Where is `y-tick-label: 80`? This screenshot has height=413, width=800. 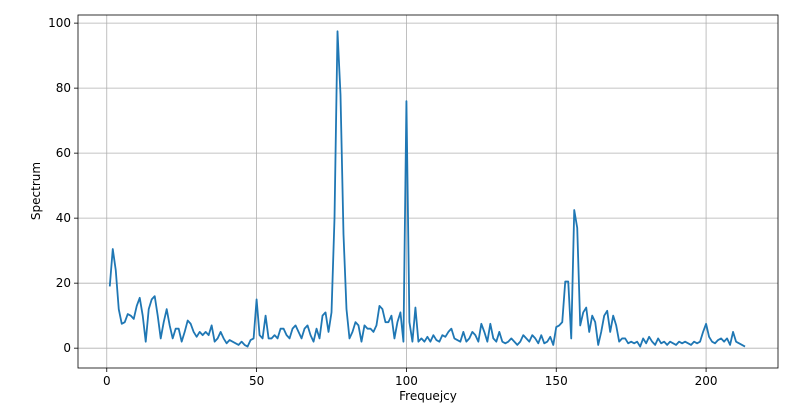
y-tick-label: 80 is located at coordinates (63, 88).